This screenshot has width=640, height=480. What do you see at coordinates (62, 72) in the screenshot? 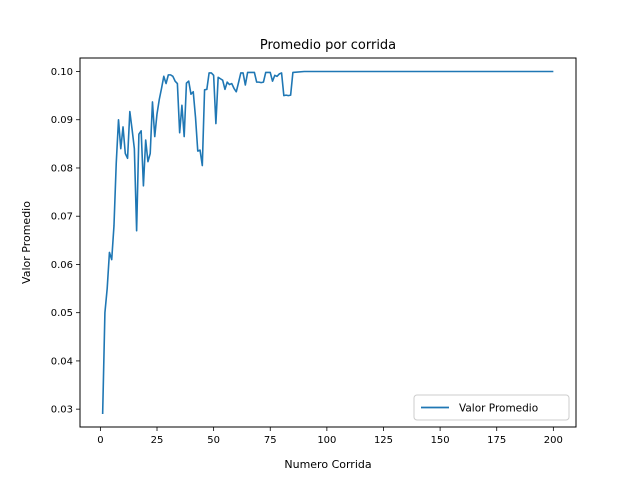
I see `y-tick-label: 0.10` at bounding box center [62, 72].